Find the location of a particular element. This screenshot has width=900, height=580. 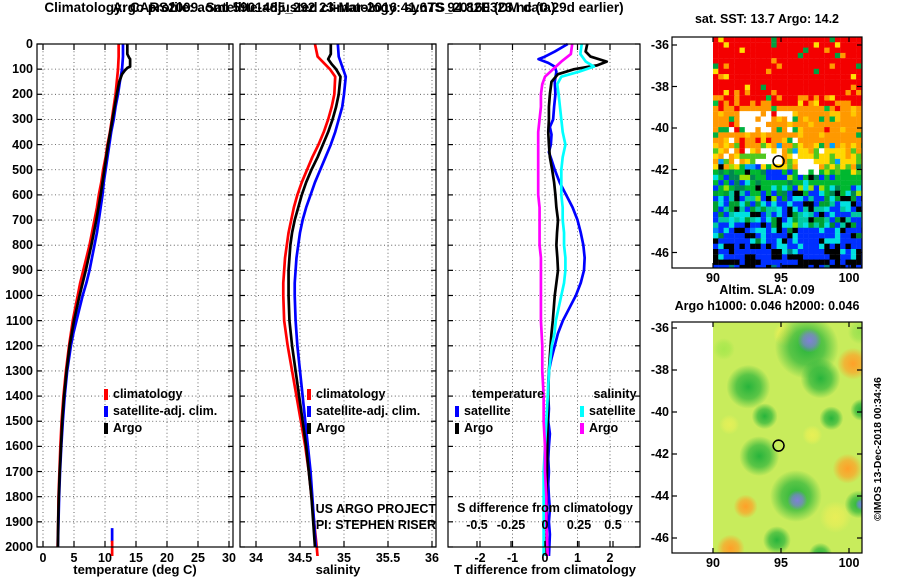

depth-tick-label: 1000 is located at coordinates (19, 295).